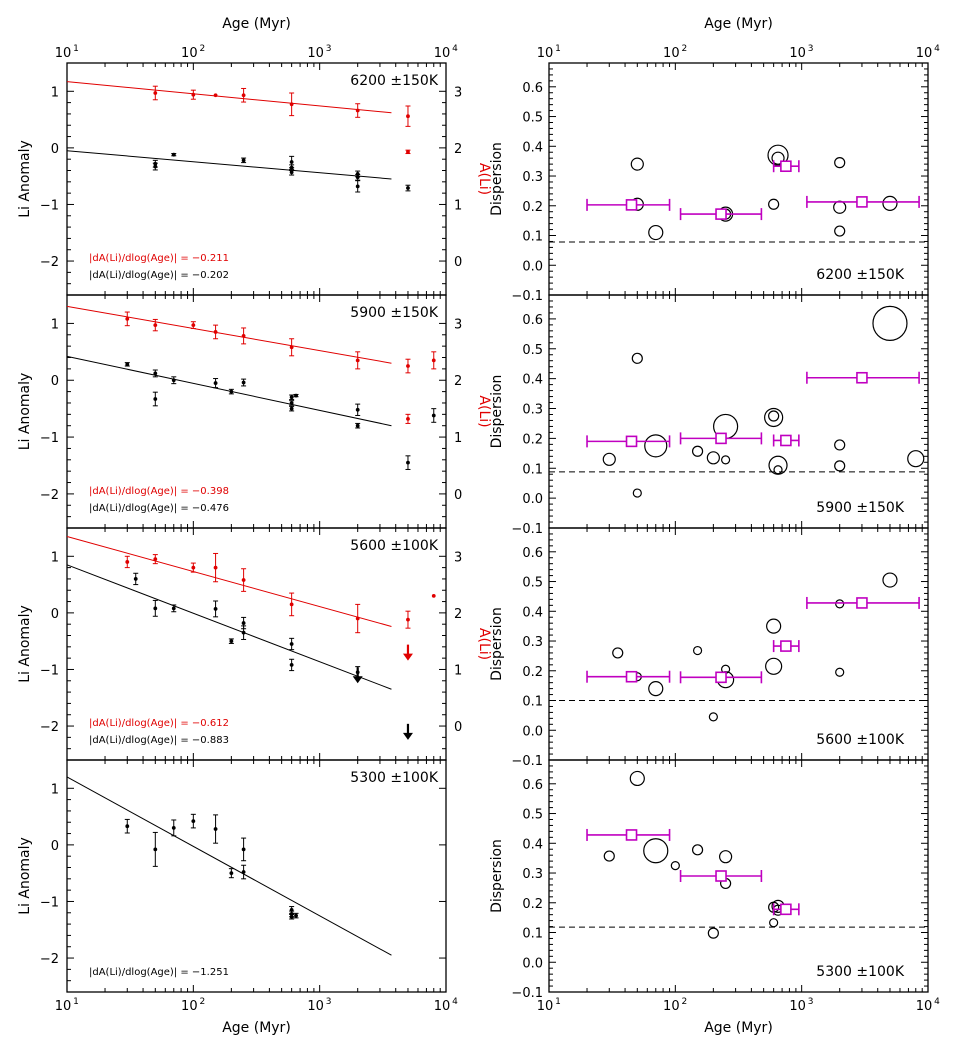 The image size is (969, 1057). I want to click on y-tick-label: −1, so click(49, 205).